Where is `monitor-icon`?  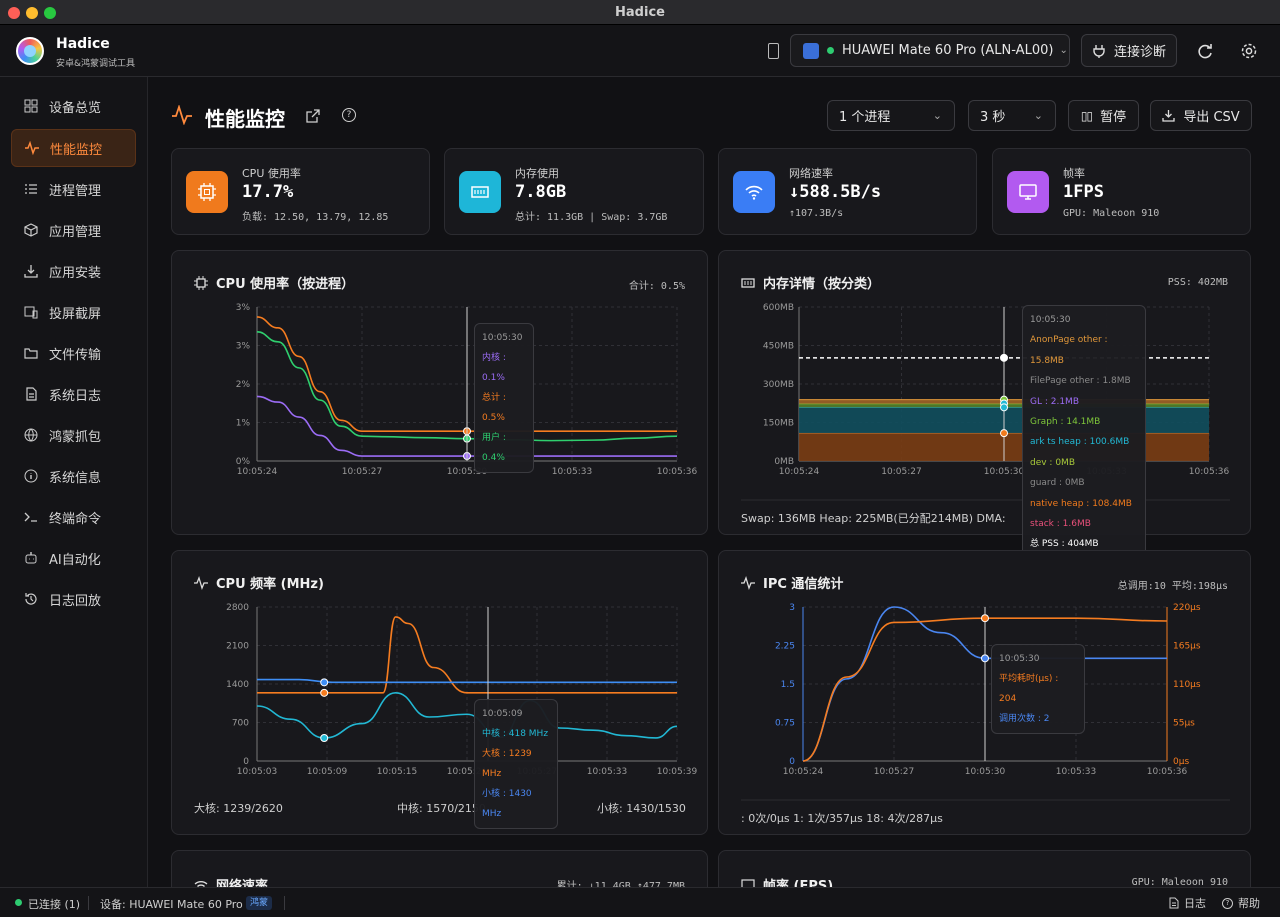
monitor-icon is located at coordinates (1028, 192).